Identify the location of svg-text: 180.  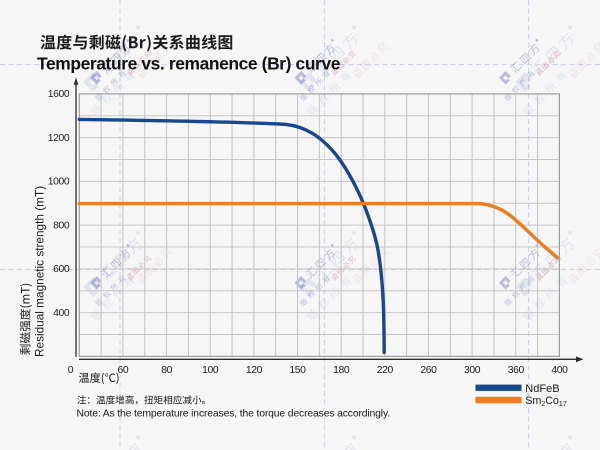
(341, 370).